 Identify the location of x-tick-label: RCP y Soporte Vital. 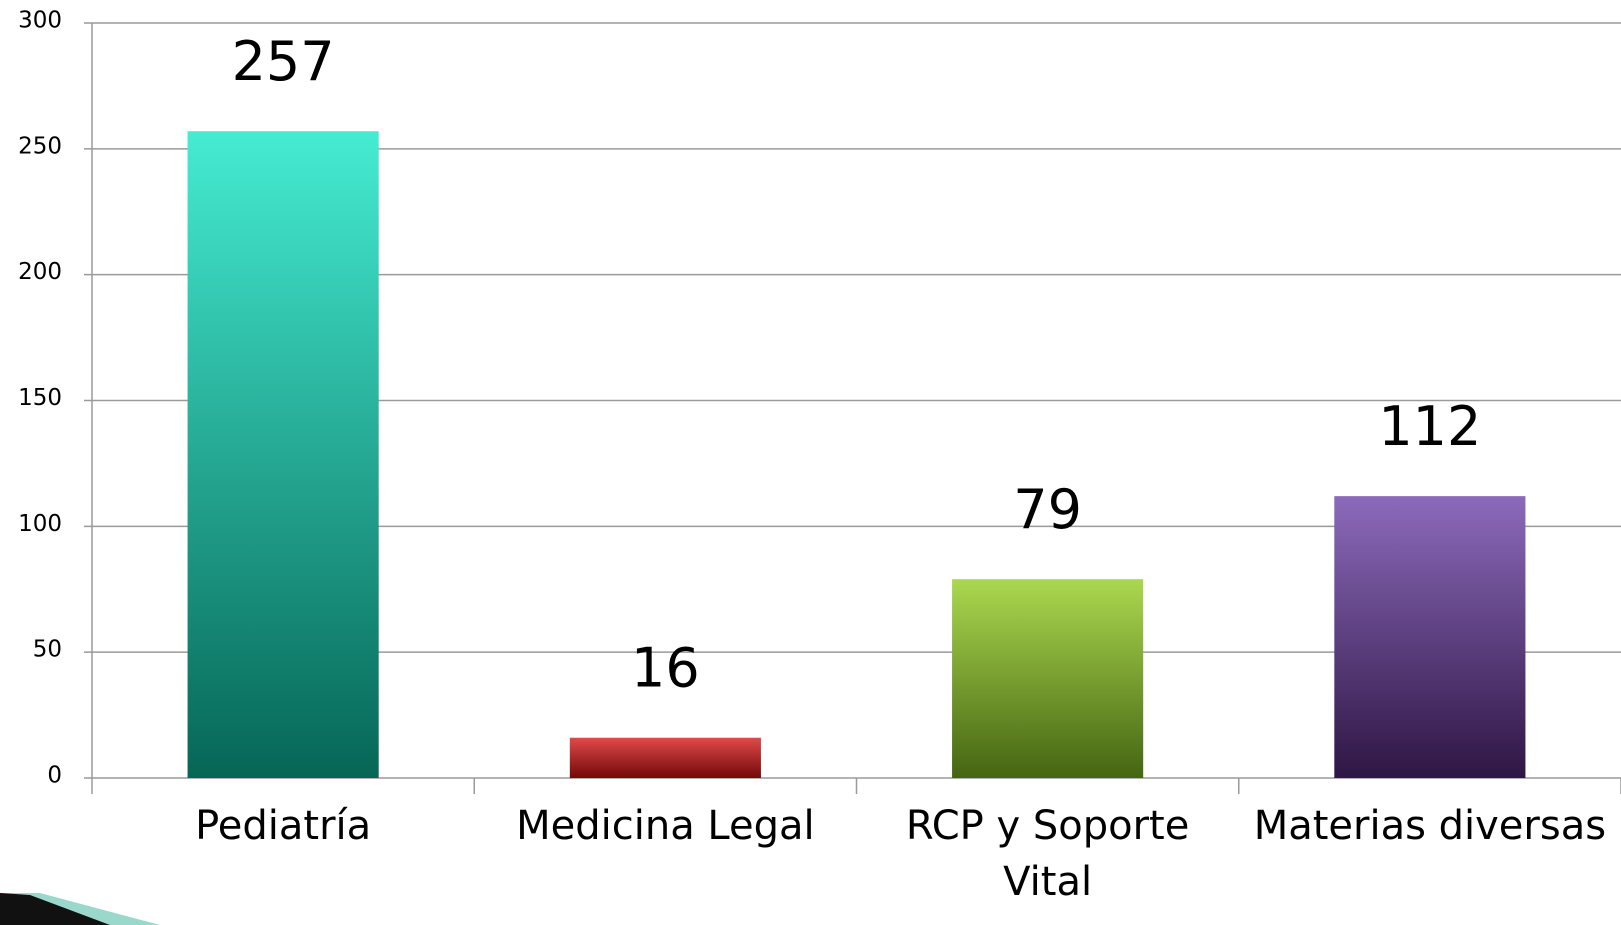
(1047, 854).